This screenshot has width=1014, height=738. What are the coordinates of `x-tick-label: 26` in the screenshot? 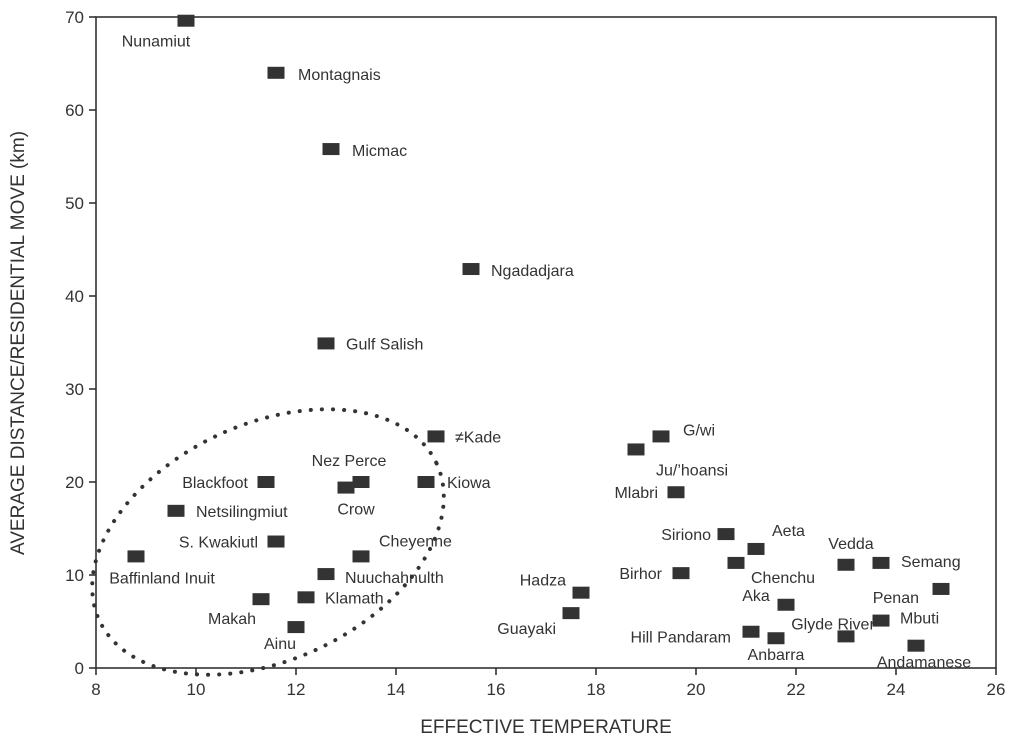 It's located at (996, 689).